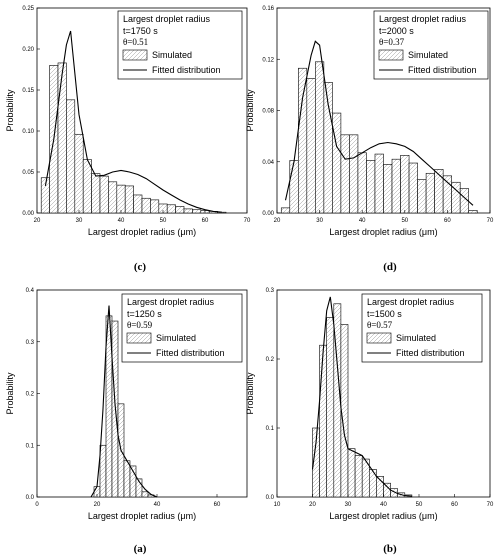 This screenshot has width=500, height=560. What do you see at coordinates (144, 314) in the screenshot?
I see `legend-time: t=1250 s` at bounding box center [144, 314].